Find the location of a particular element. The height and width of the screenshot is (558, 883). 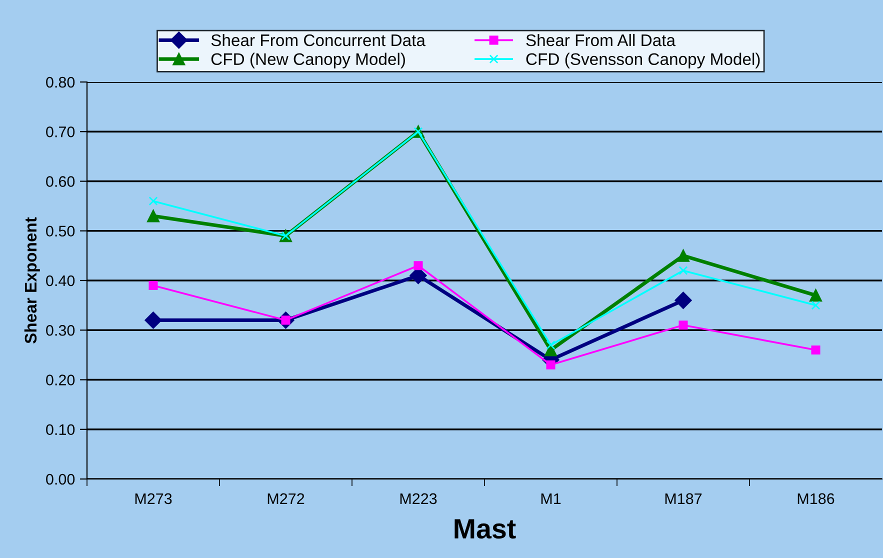

y-tick-label: 0.40 is located at coordinates (60, 280).